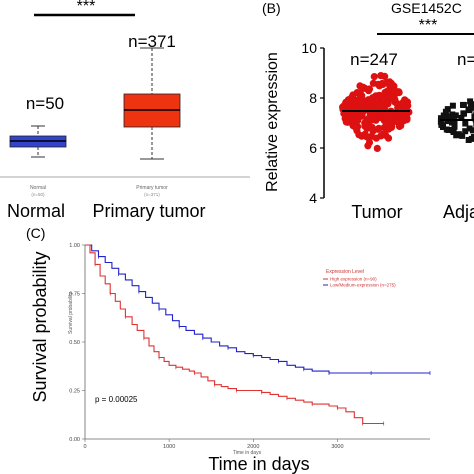  I want to click on panel-b-y-ticks: 4 6 8 10, so click(312, 123).